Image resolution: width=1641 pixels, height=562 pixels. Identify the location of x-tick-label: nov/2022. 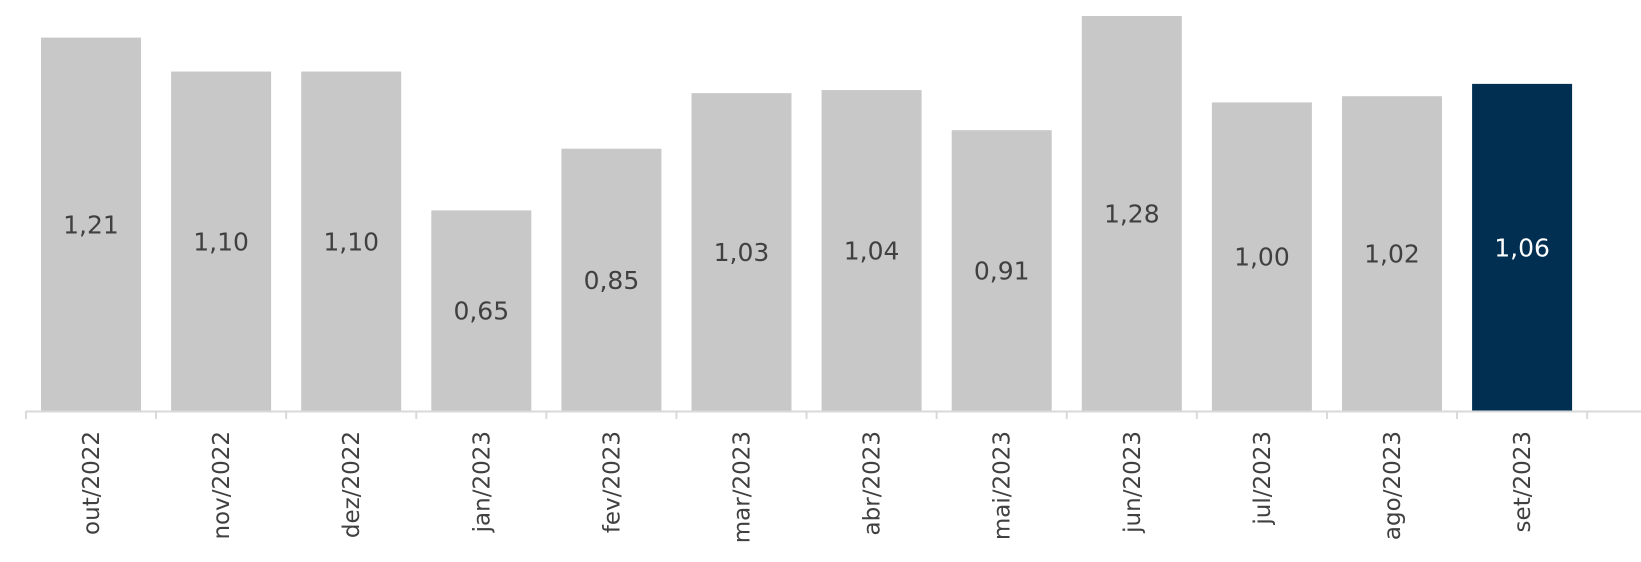
(222, 485).